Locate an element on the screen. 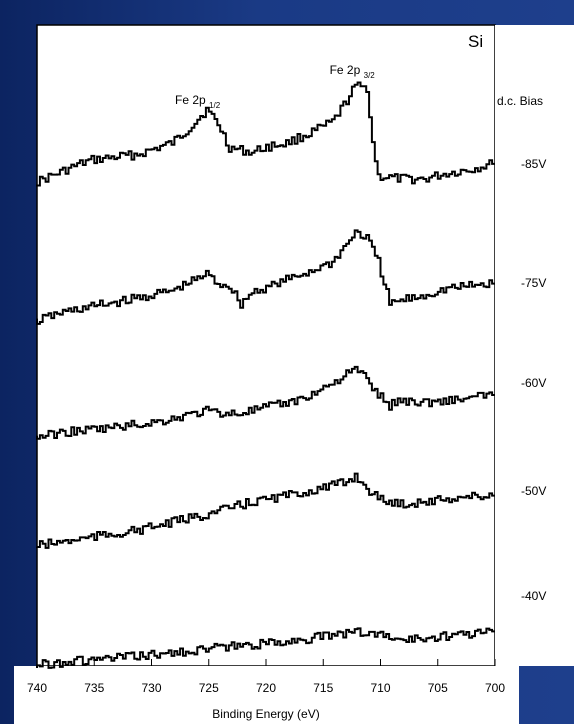 Image resolution: width=574 pixels, height=724 pixels. x-tick-label: 730 is located at coordinates (151, 688).